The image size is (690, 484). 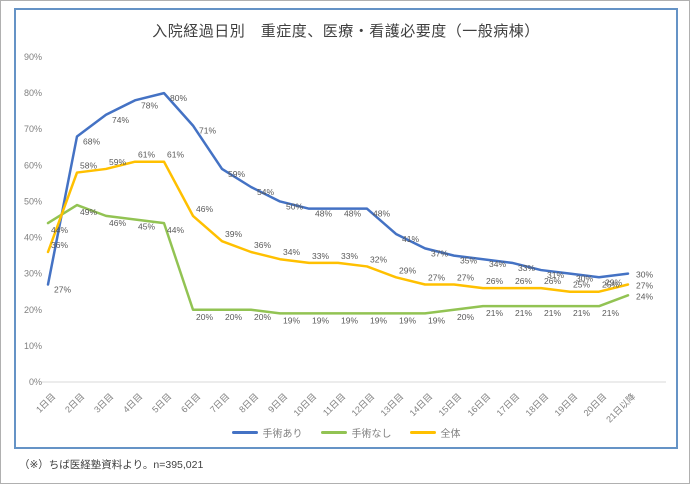 I want to click on y-axis-label: 20%, so click(x=33, y=310).